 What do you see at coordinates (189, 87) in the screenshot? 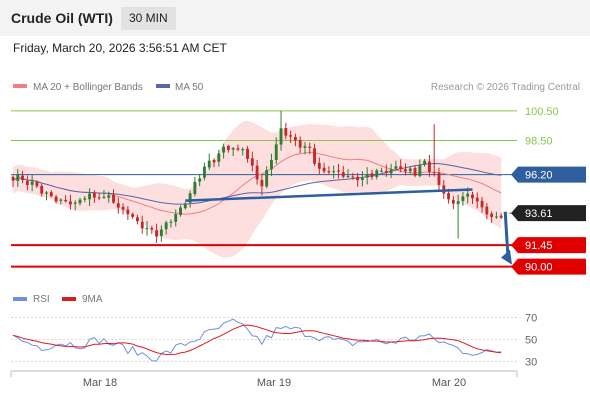
I see `ma50-legend-label: MA 50` at bounding box center [189, 87].